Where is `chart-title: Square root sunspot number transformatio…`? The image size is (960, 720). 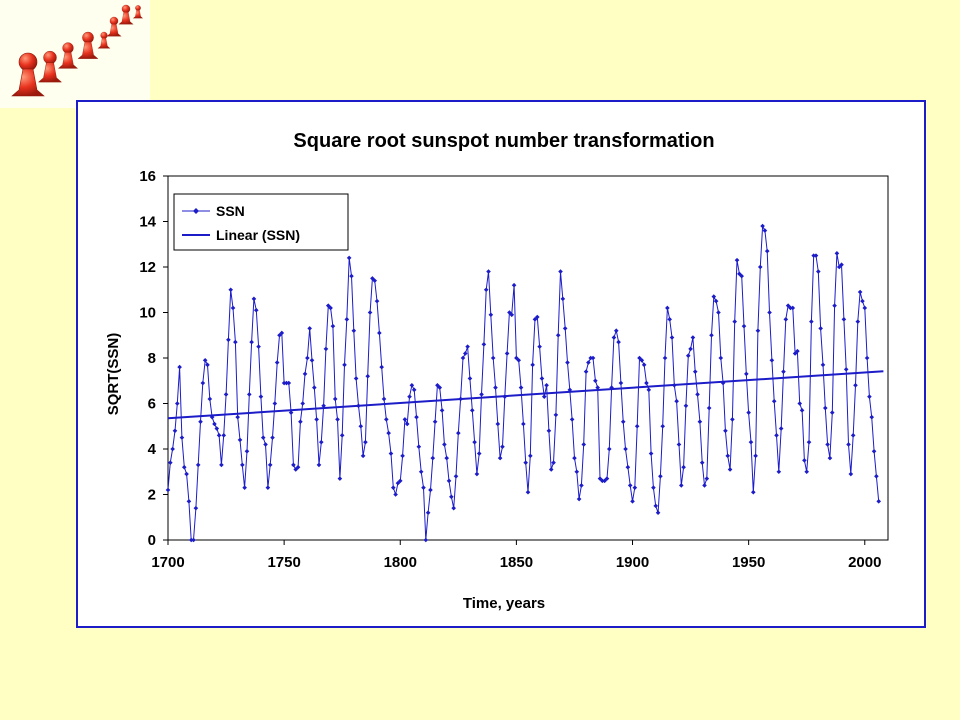 chart-title: Square root sunspot number transformatio… is located at coordinates (503, 141).